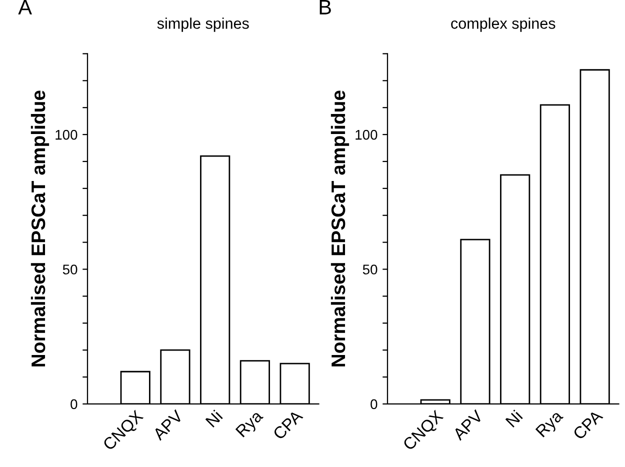  I want to click on text: B, so click(325, 7).